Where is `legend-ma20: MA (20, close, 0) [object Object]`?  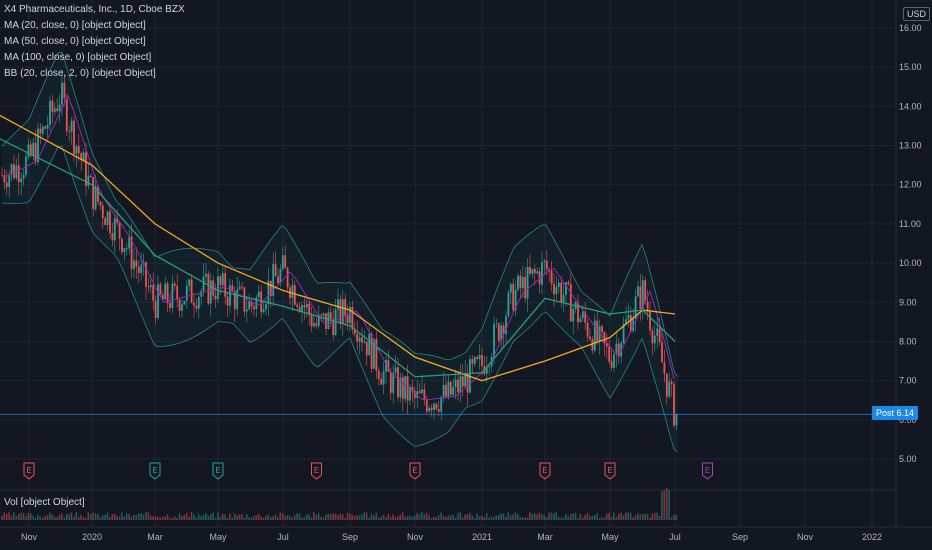
legend-ma20: MA (20, close, 0) [object Object] is located at coordinates (75, 25).